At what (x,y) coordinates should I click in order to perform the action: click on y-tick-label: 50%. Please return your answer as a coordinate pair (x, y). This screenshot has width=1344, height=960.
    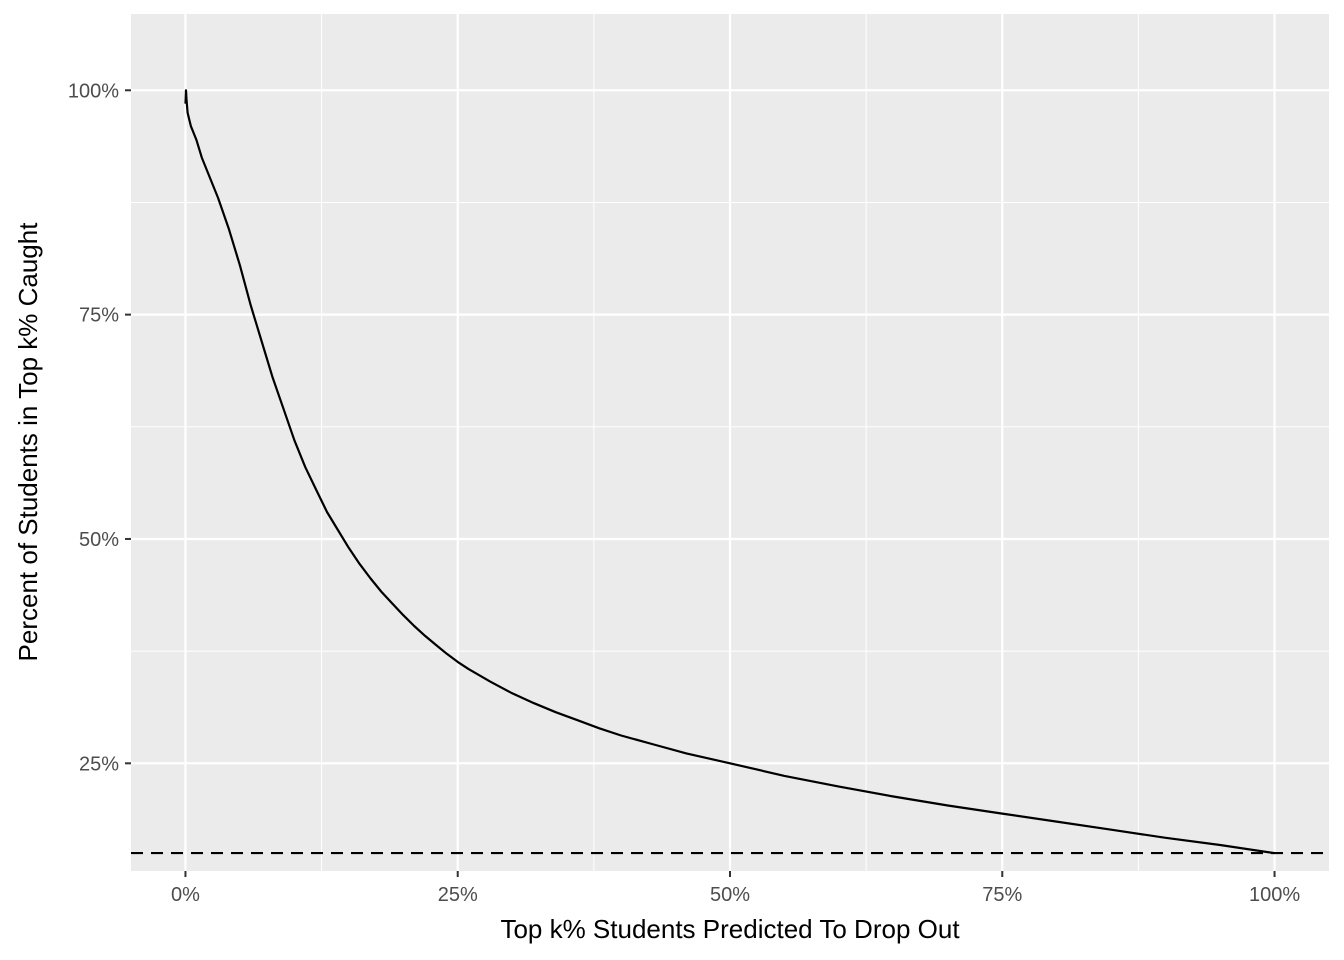
    Looking at the image, I should click on (99, 540).